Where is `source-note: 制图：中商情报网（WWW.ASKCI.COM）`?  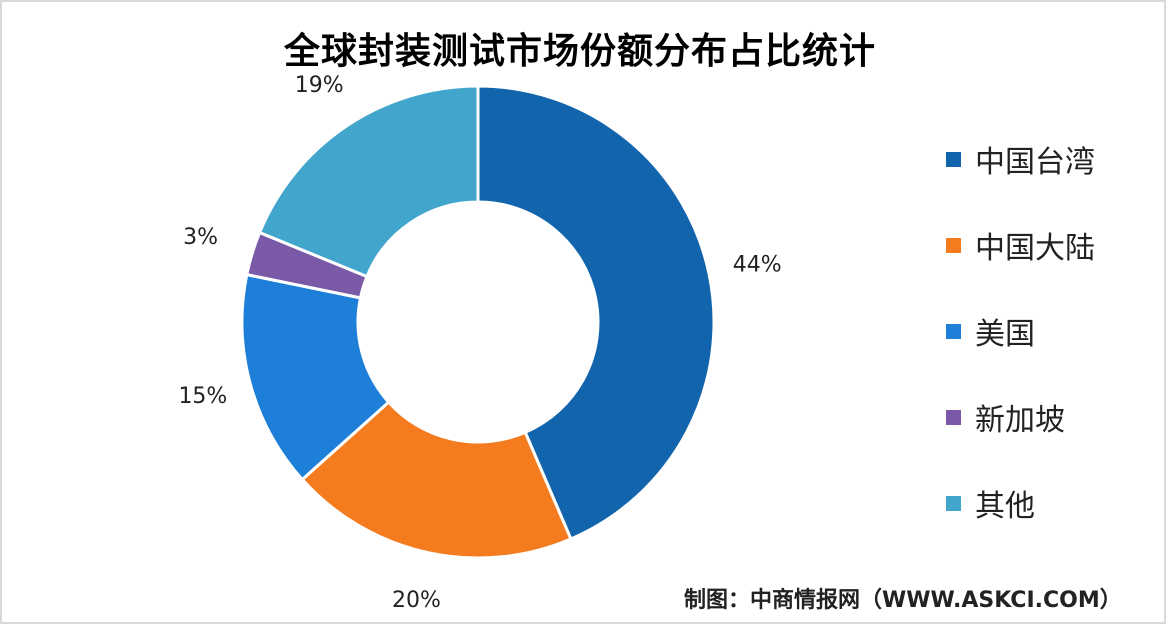
source-note: 制图：中商情报网（WWW.ASKCI.COM） is located at coordinates (903, 600).